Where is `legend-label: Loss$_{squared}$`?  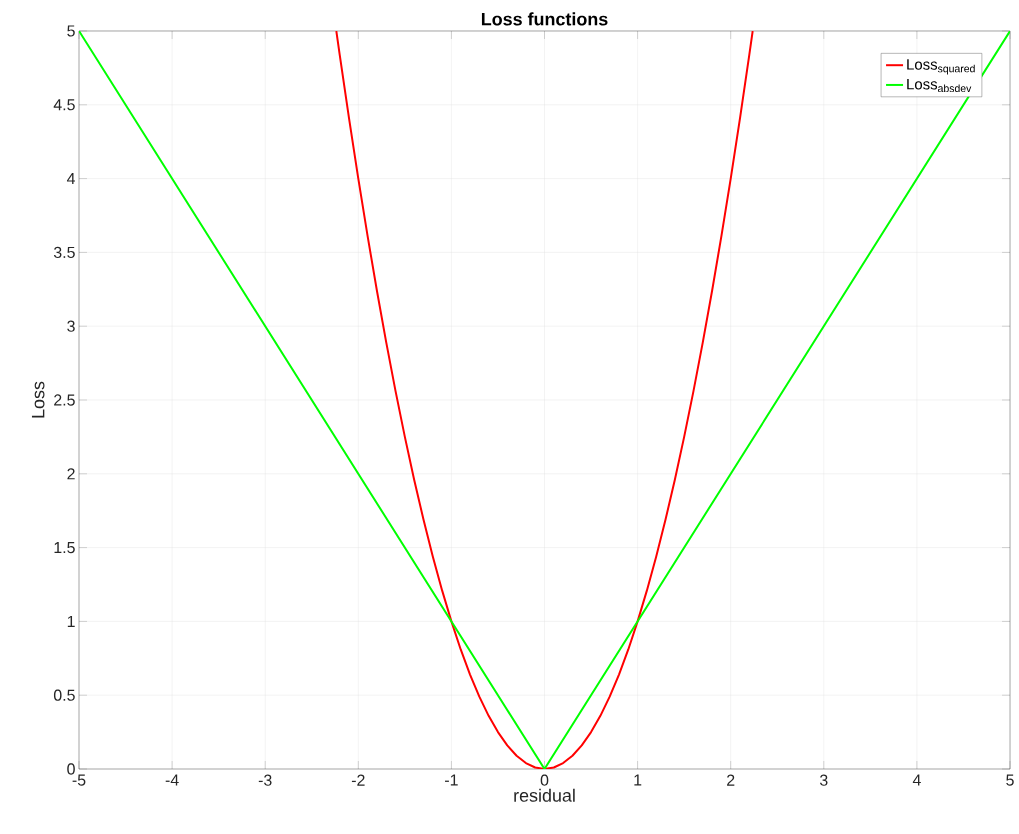
legend-label: Loss$_{squared}$ is located at coordinates (941, 67).